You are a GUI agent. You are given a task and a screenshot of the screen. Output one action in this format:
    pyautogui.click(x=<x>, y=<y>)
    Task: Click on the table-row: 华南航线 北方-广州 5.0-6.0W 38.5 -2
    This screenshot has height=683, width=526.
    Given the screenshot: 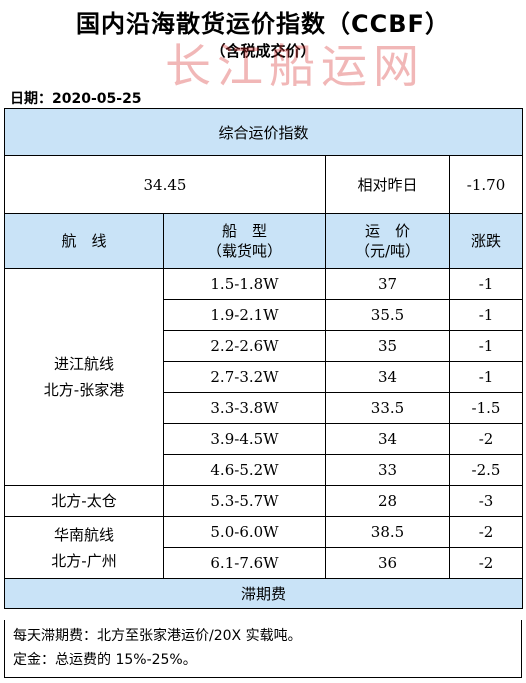 What is the action you would take?
    pyautogui.click(x=264, y=547)
    